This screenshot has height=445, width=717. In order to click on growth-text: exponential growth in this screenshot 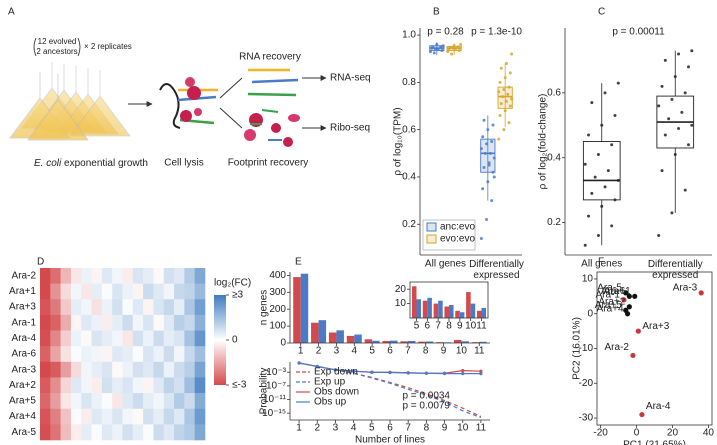, I will do `click(106, 163)`.